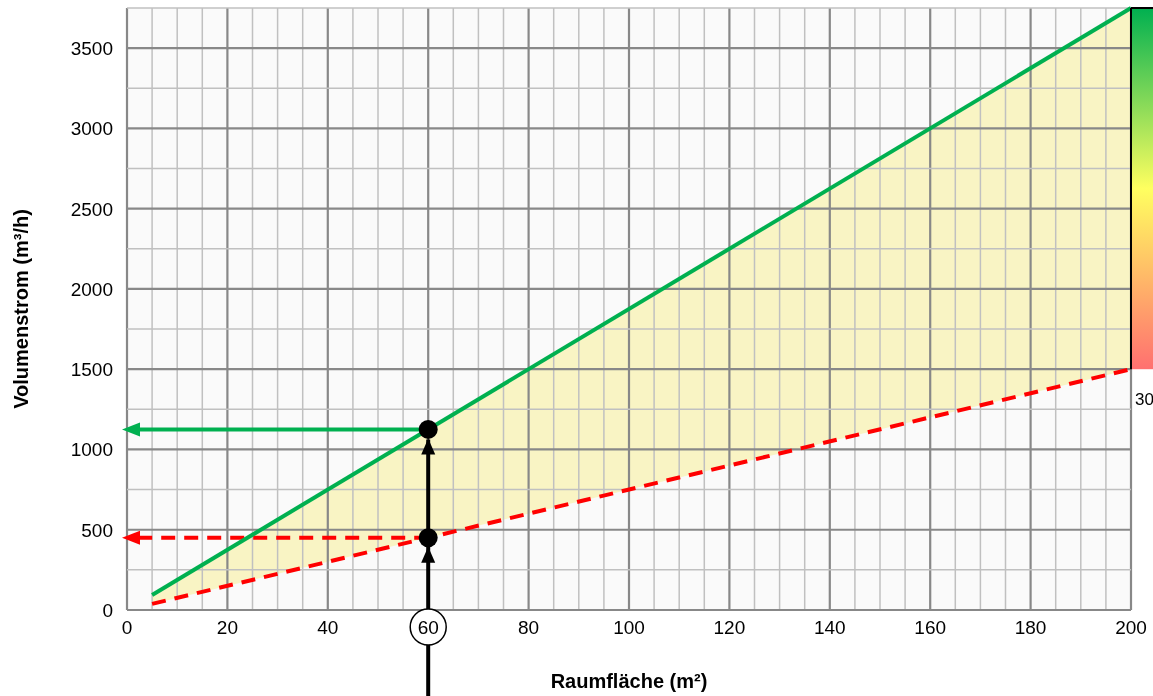 The width and height of the screenshot is (1153, 696). I want to click on x-tick-label: 200, so click(1131, 627).